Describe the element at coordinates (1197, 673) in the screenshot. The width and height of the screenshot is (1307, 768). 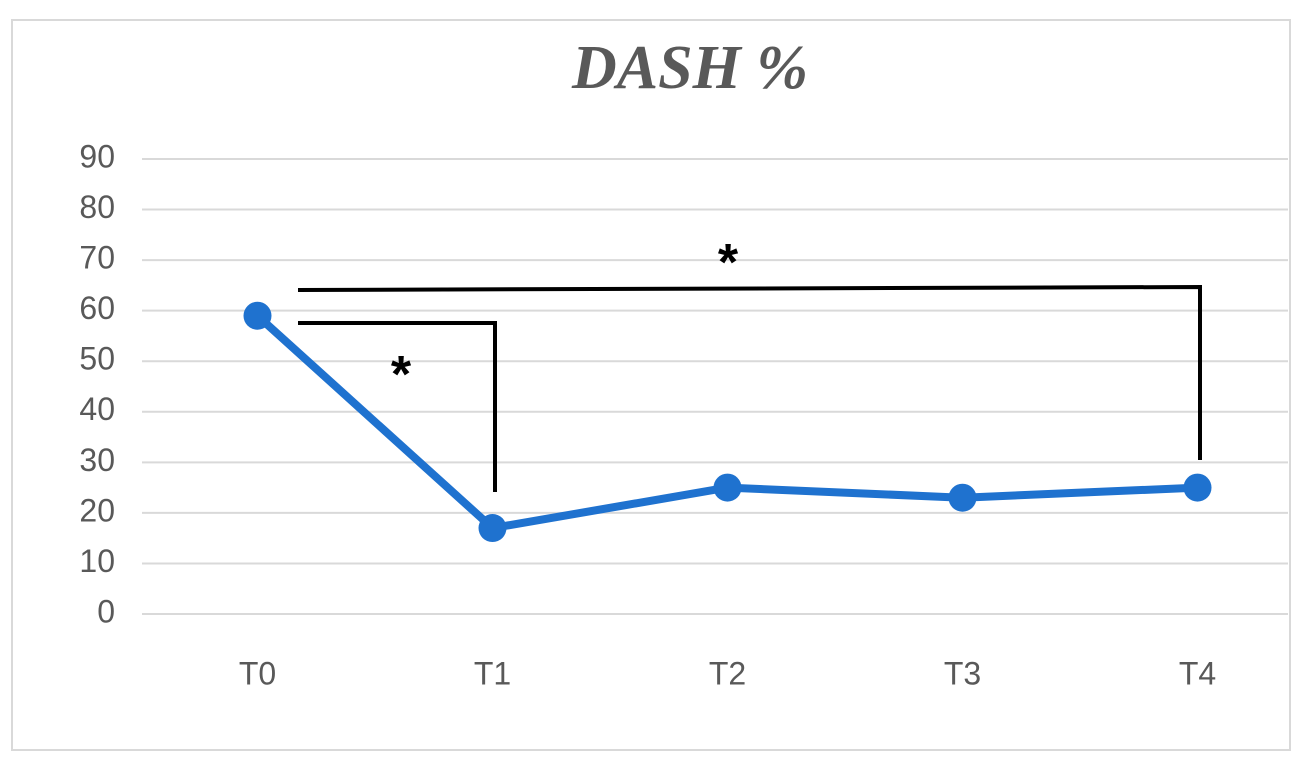
I see `x-tick-label: T4` at that location.